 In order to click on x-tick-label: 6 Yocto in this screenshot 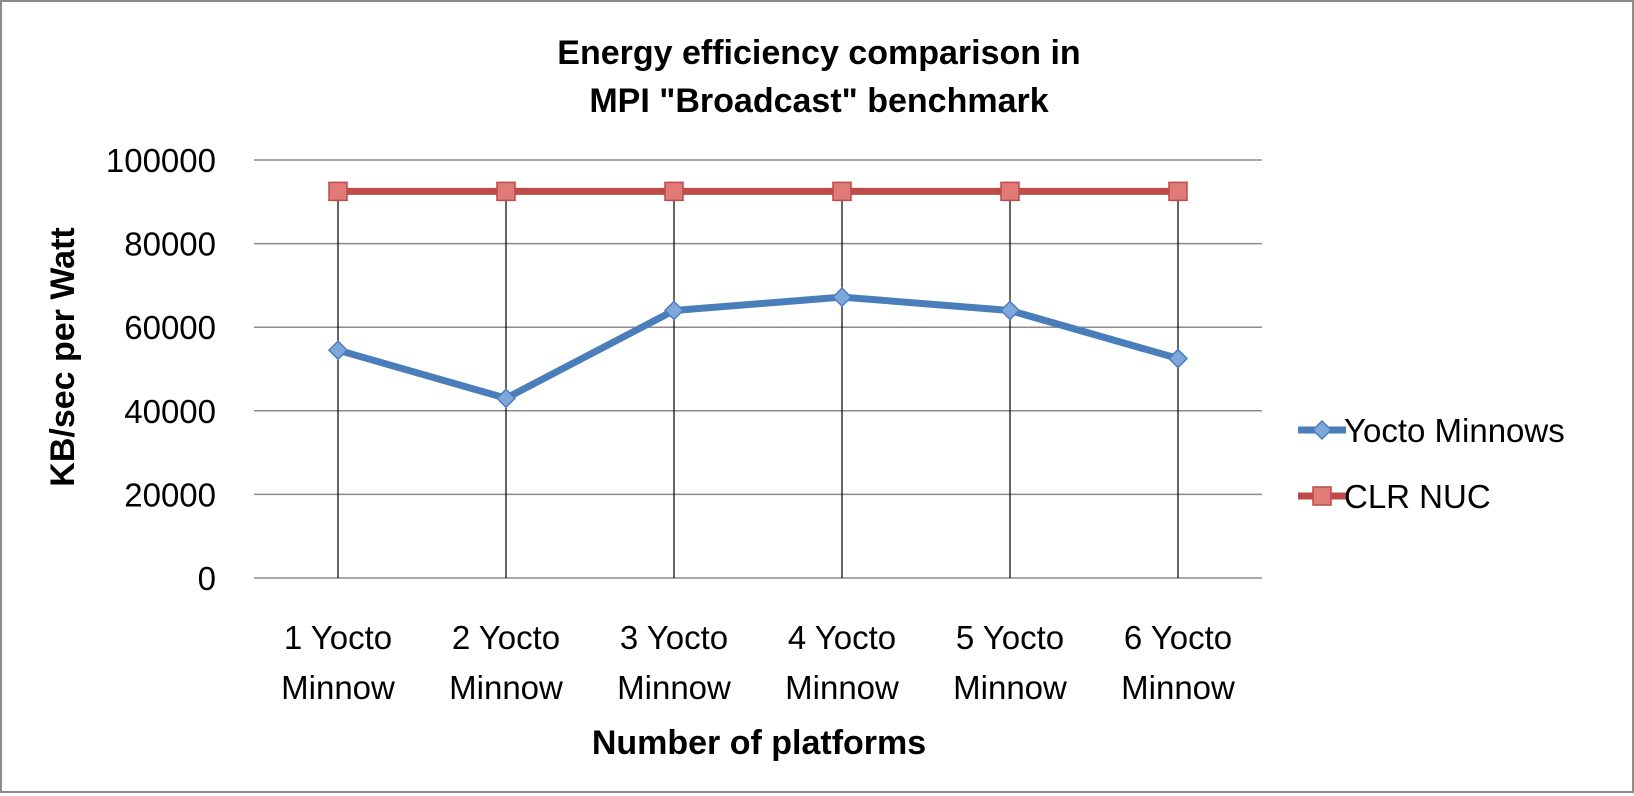, I will do `click(1178, 637)`.